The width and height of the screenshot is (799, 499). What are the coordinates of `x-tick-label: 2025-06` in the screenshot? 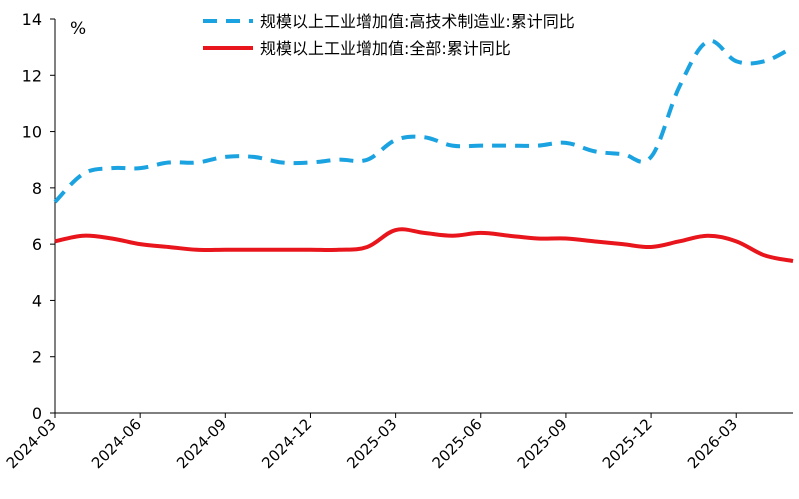 It's located at (457, 443).